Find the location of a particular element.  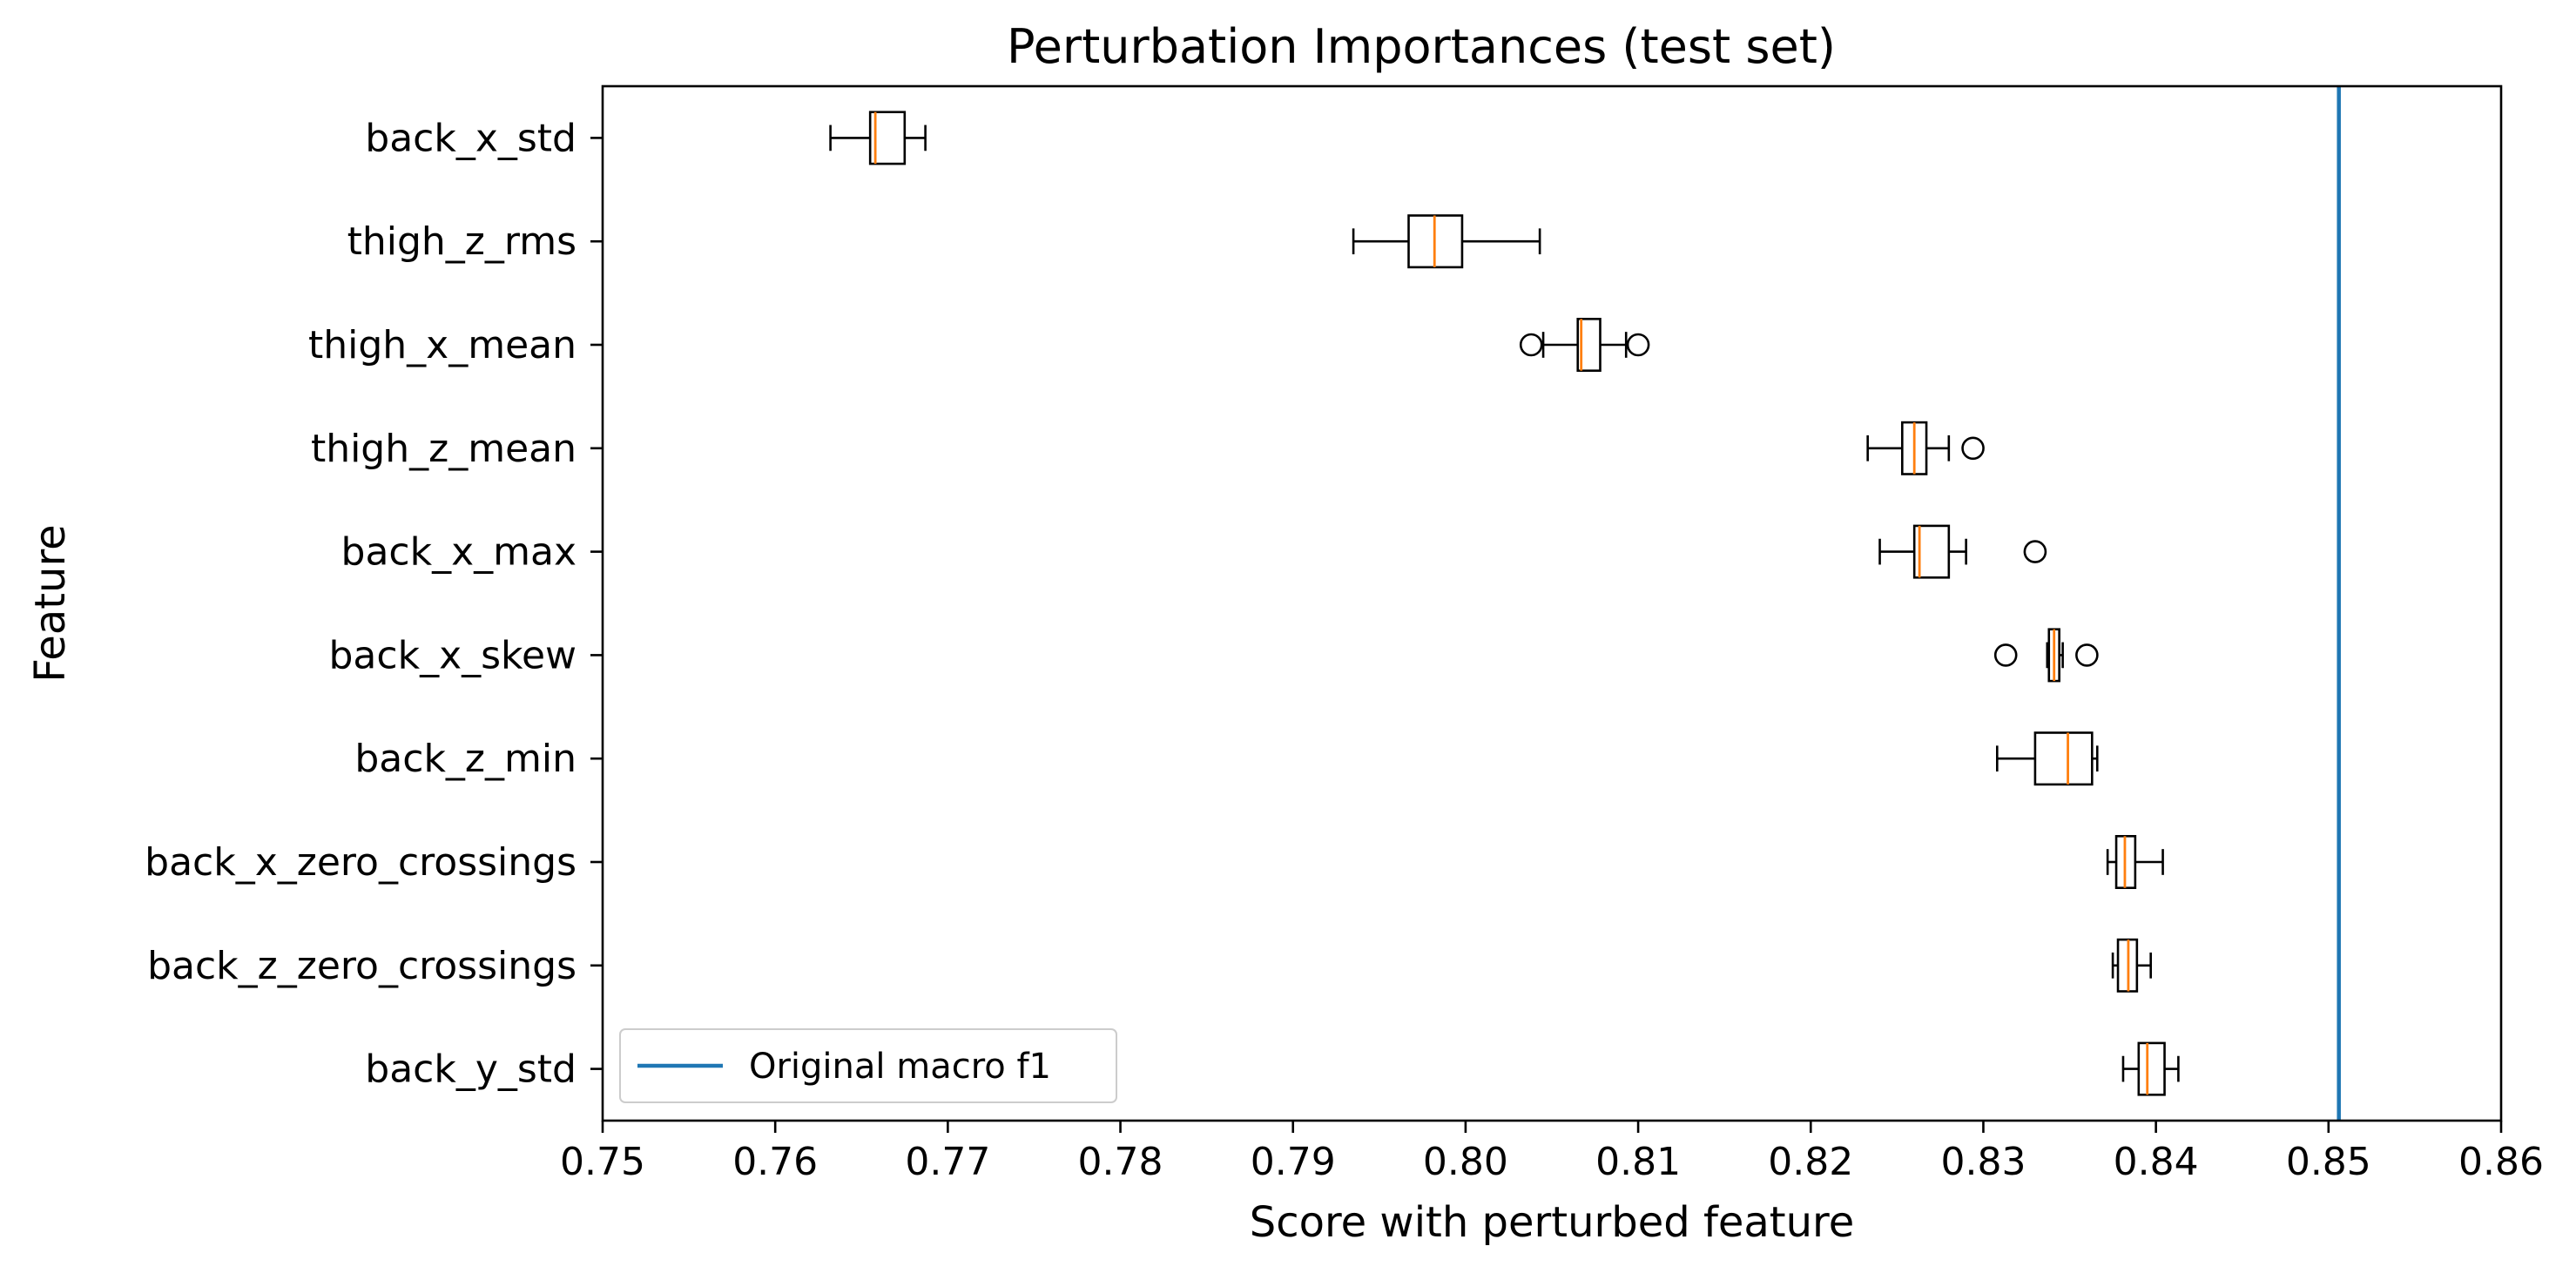

y-tick-label: back_x_max is located at coordinates (459, 552).